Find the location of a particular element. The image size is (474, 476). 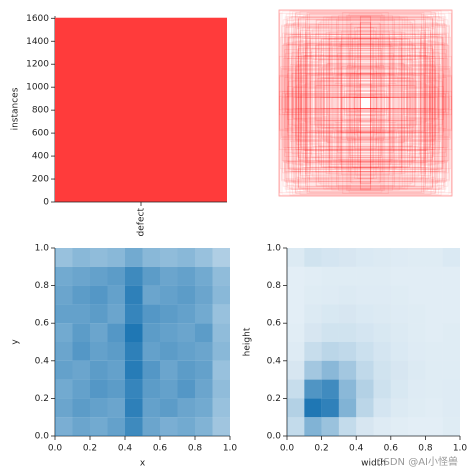

y-axis-label: instances is located at coordinates (16, 108).